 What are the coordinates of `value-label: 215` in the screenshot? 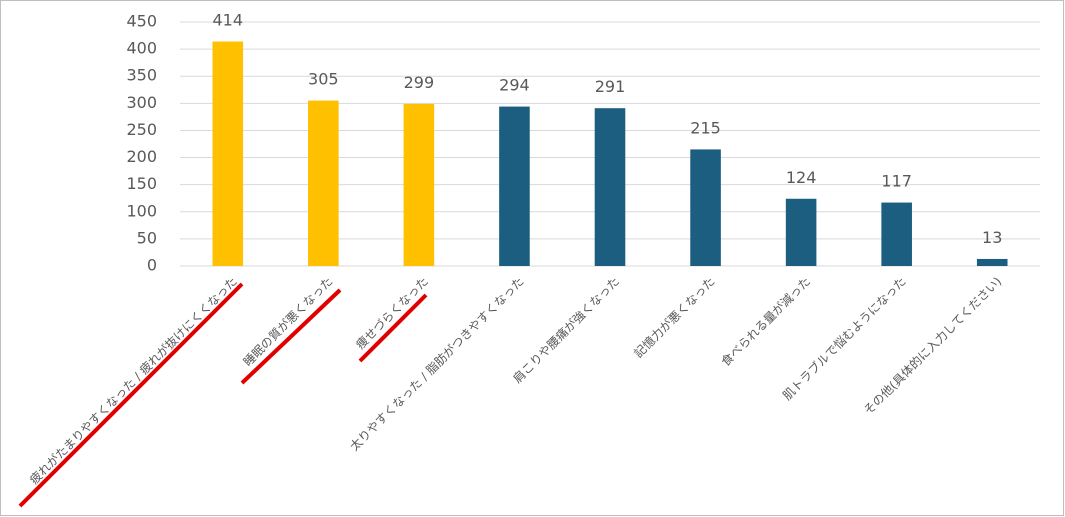 It's located at (705, 127).